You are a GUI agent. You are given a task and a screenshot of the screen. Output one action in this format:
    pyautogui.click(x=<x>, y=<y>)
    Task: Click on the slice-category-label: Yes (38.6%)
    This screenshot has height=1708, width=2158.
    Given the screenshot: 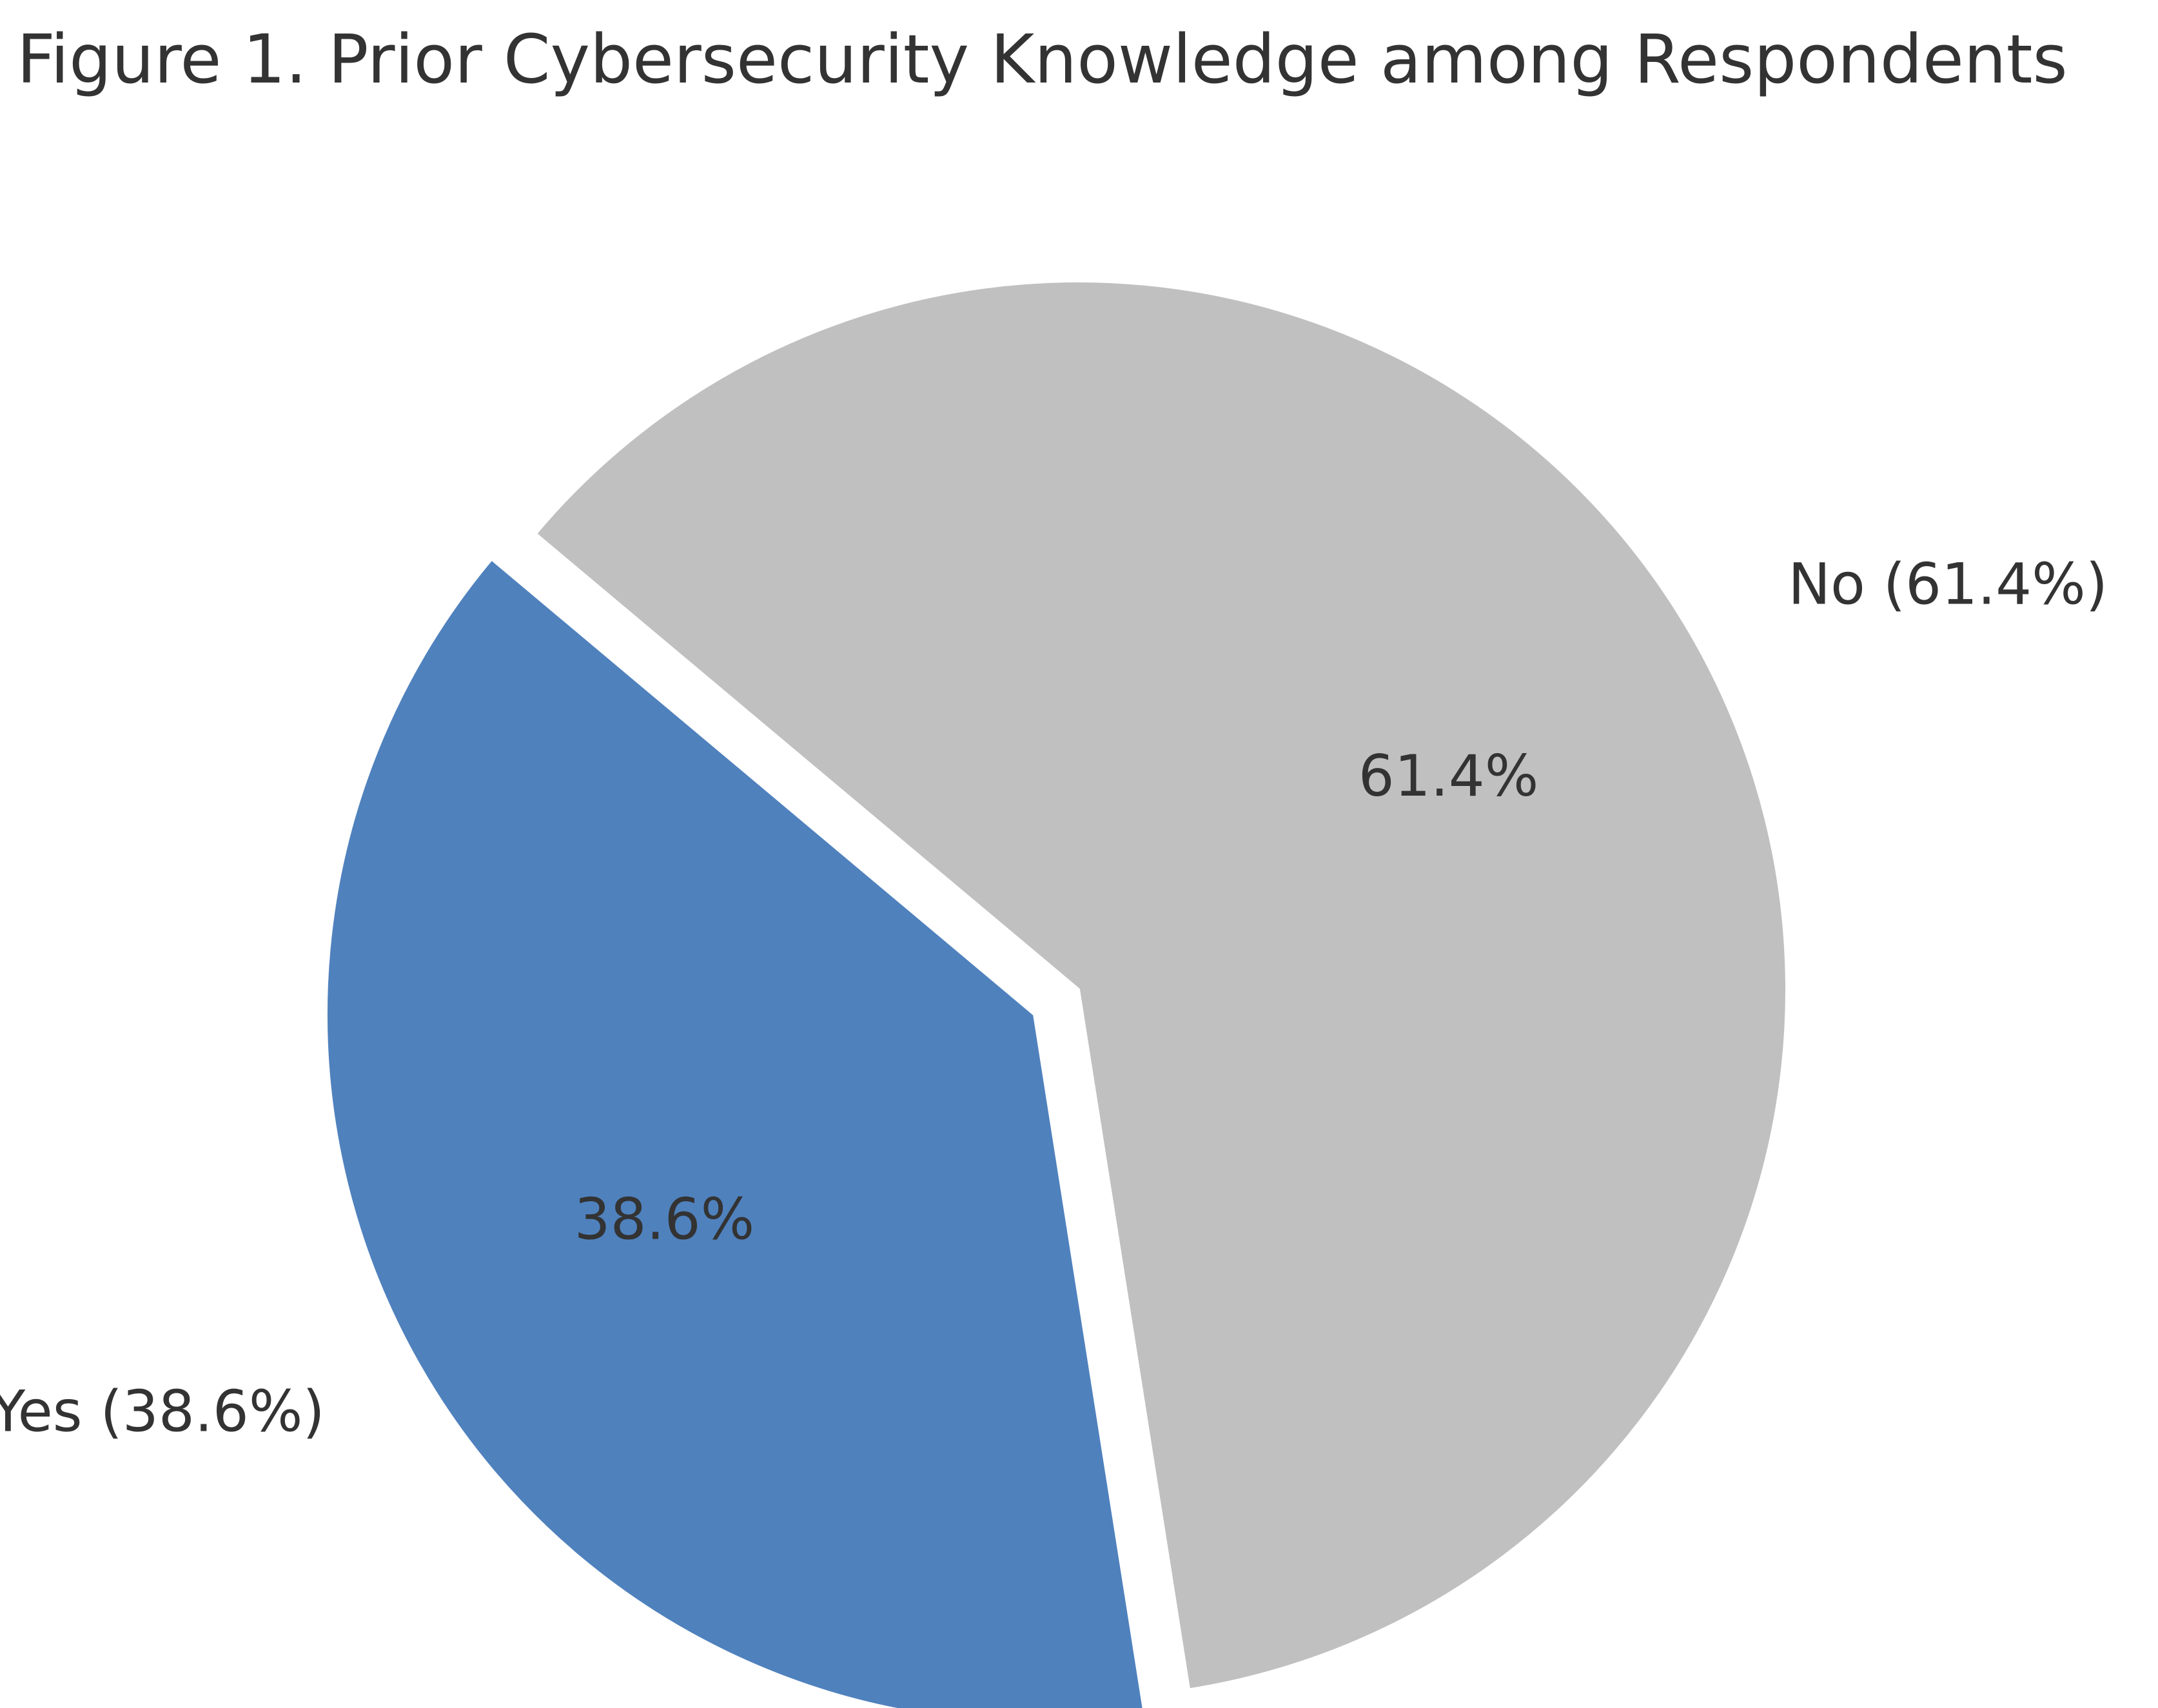 What is the action you would take?
    pyautogui.click(x=162, y=1411)
    